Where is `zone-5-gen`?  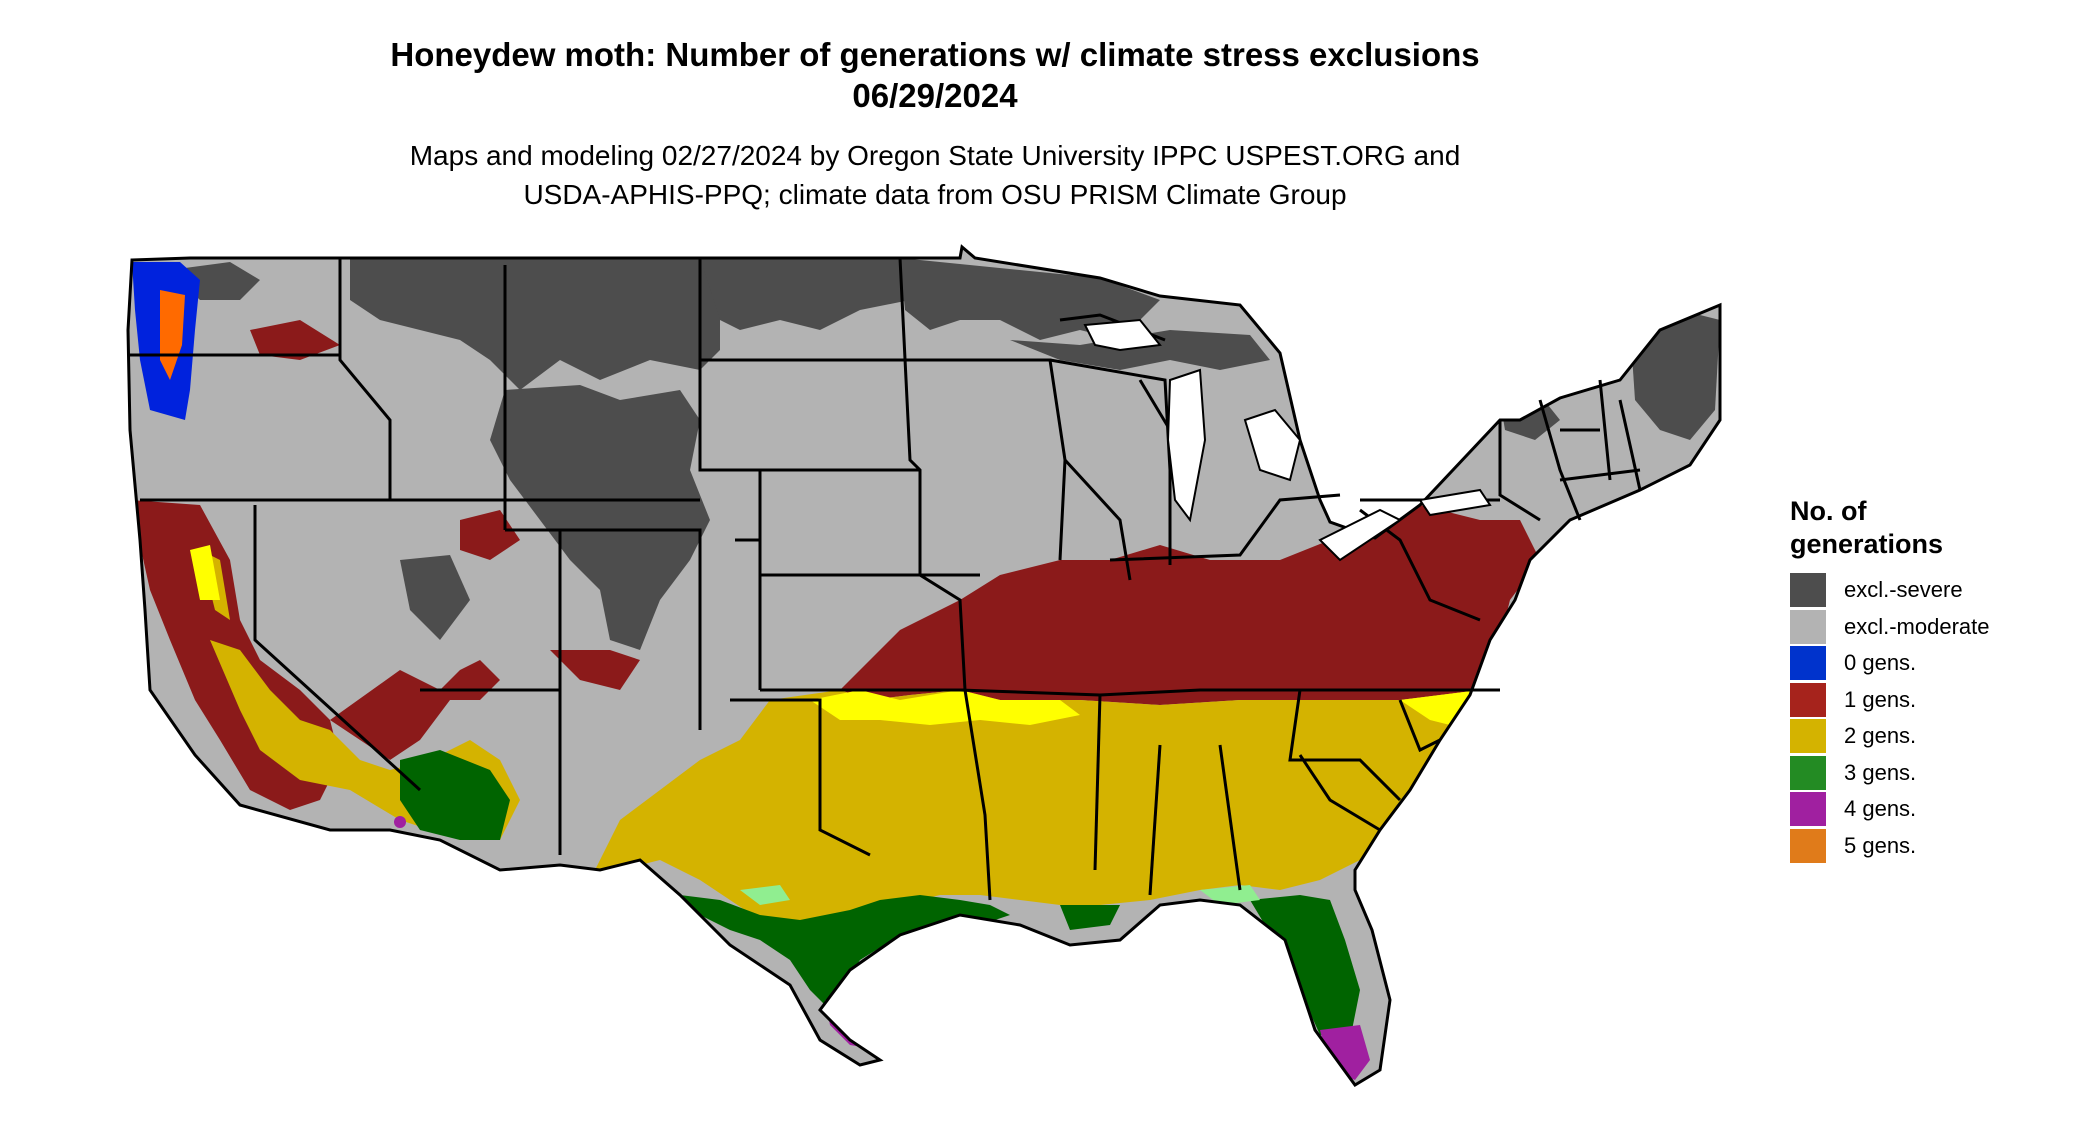
zone-5-gen is located at coordinates (172, 335).